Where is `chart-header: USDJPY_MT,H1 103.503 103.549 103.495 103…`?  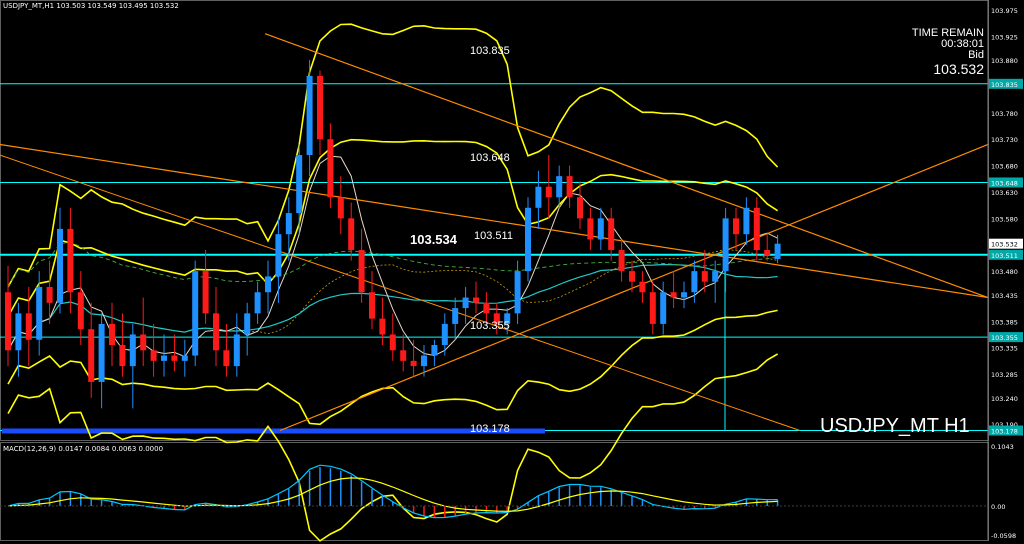
chart-header: USDJPY_MT,H1 103.503 103.549 103.495 103… is located at coordinates (91, 6).